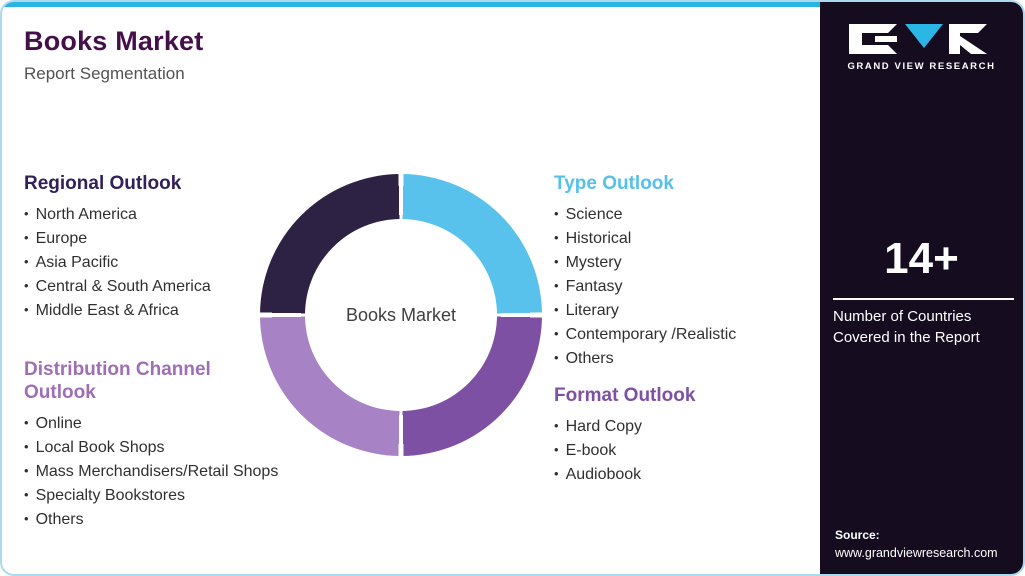 The width and height of the screenshot is (1025, 576). What do you see at coordinates (684, 426) in the screenshot?
I see `list-item: Hard Copy` at bounding box center [684, 426].